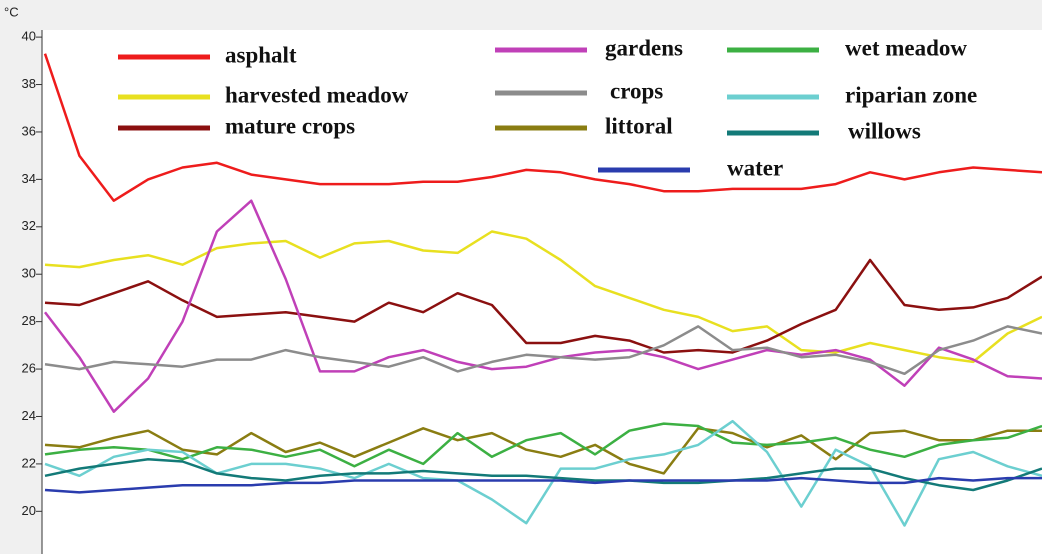 This screenshot has height=554, width=1042. I want to click on y-tick-label: 20, so click(29, 510).